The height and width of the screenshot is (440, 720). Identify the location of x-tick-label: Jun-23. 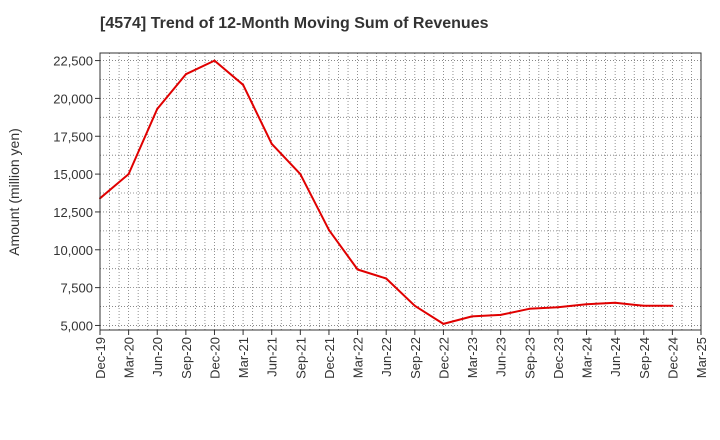
(501, 357).